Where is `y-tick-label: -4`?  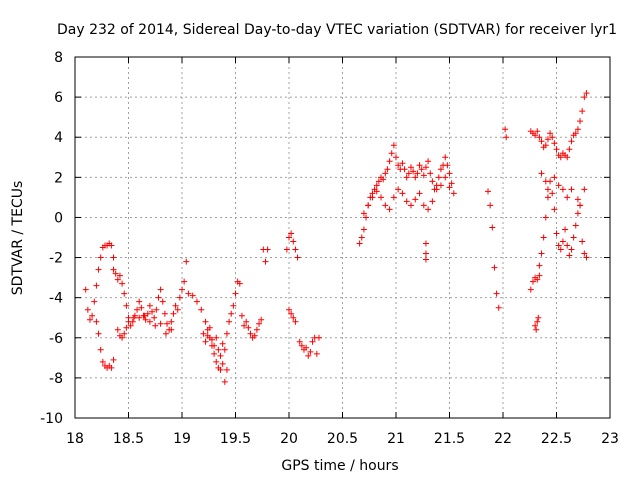 y-tick-label: -4 is located at coordinates (56, 299).